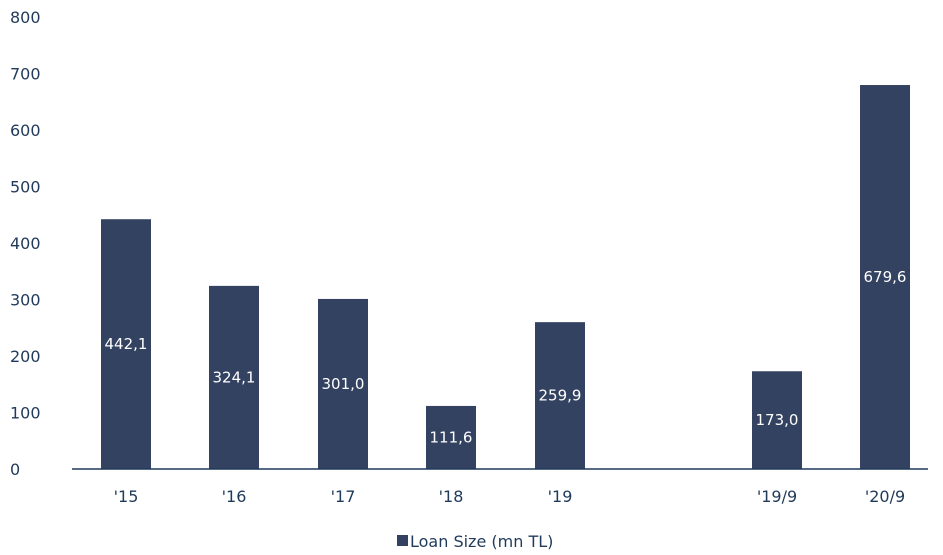 Image resolution: width=943 pixels, height=555 pixels. What do you see at coordinates (126, 496) in the screenshot?
I see `x-category-label: '15` at bounding box center [126, 496].